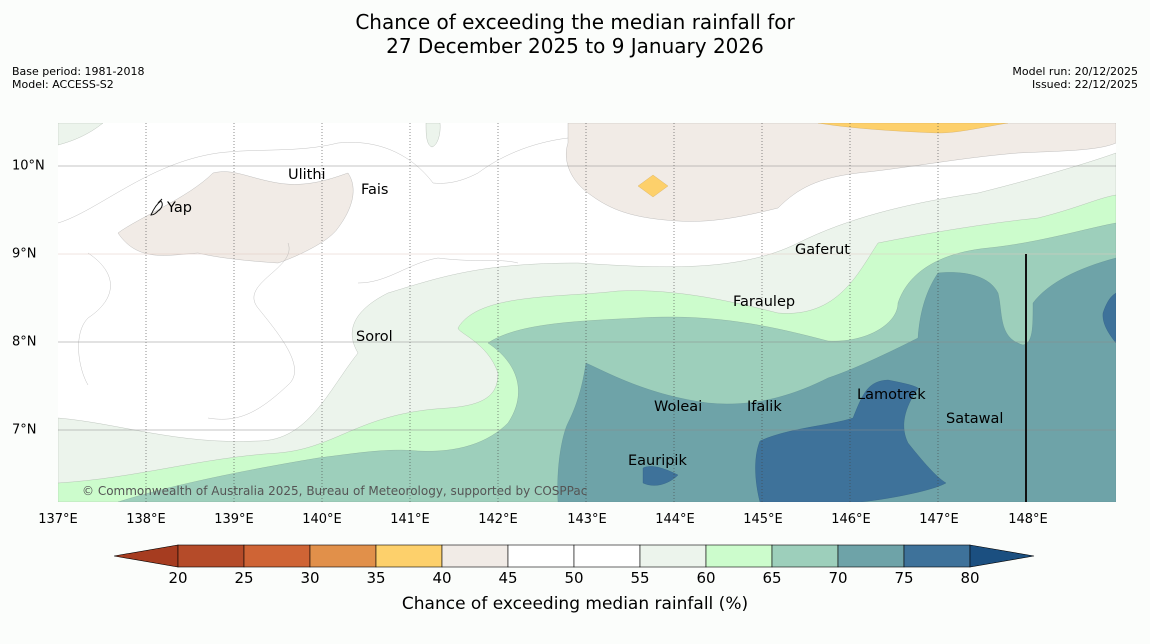  I want to click on model-run-text: Model run: 20/12/2025, so click(1075, 71).